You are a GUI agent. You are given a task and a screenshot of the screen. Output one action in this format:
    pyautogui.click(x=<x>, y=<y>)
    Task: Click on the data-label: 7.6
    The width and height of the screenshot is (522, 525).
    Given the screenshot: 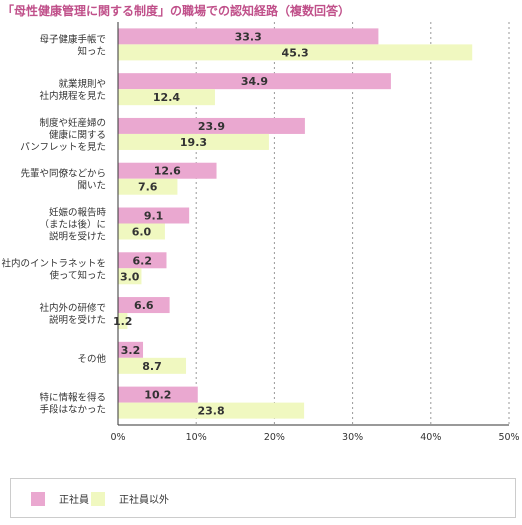 What is the action you would take?
    pyautogui.click(x=148, y=187)
    